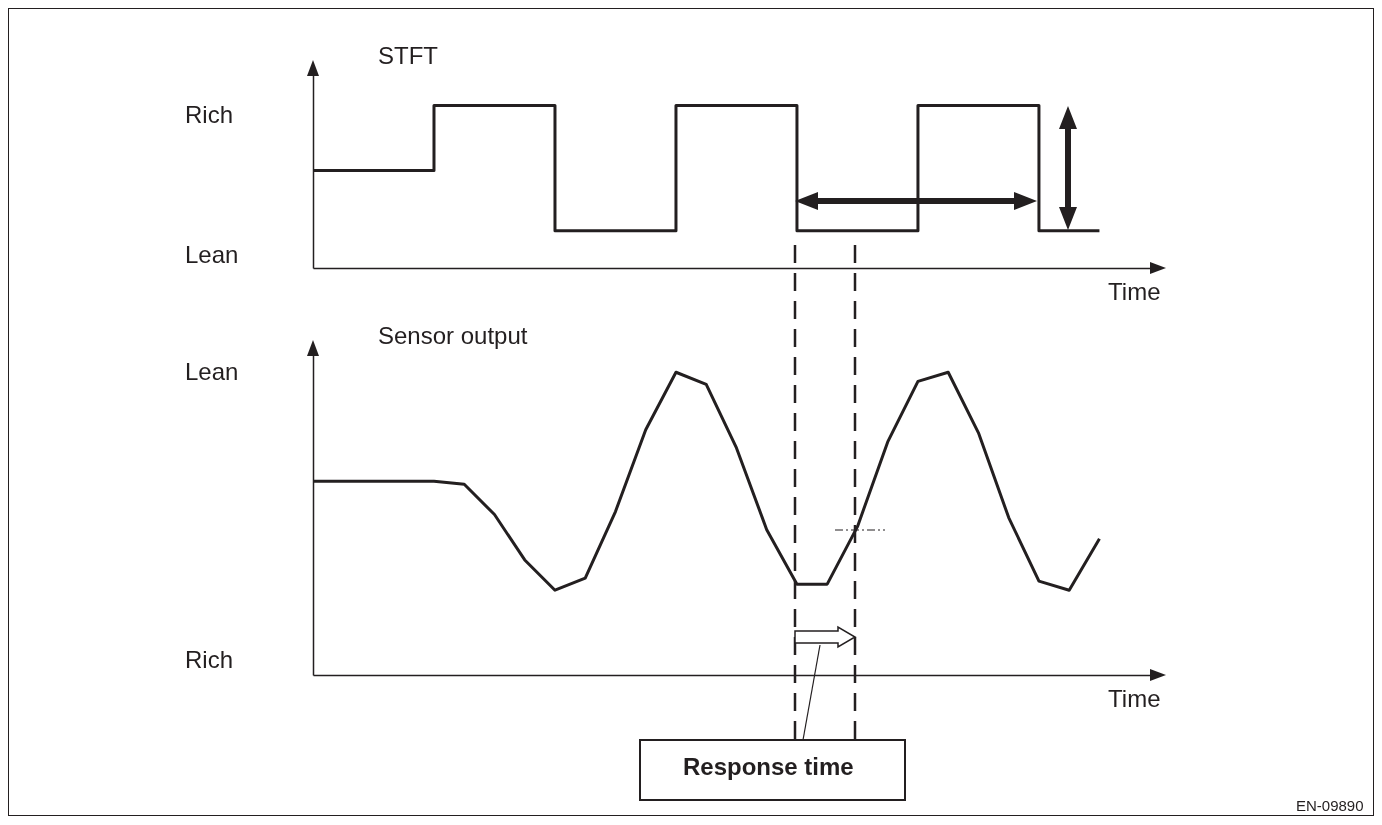  What do you see at coordinates (1330, 805) in the screenshot?
I see `text: EN-09890` at bounding box center [1330, 805].